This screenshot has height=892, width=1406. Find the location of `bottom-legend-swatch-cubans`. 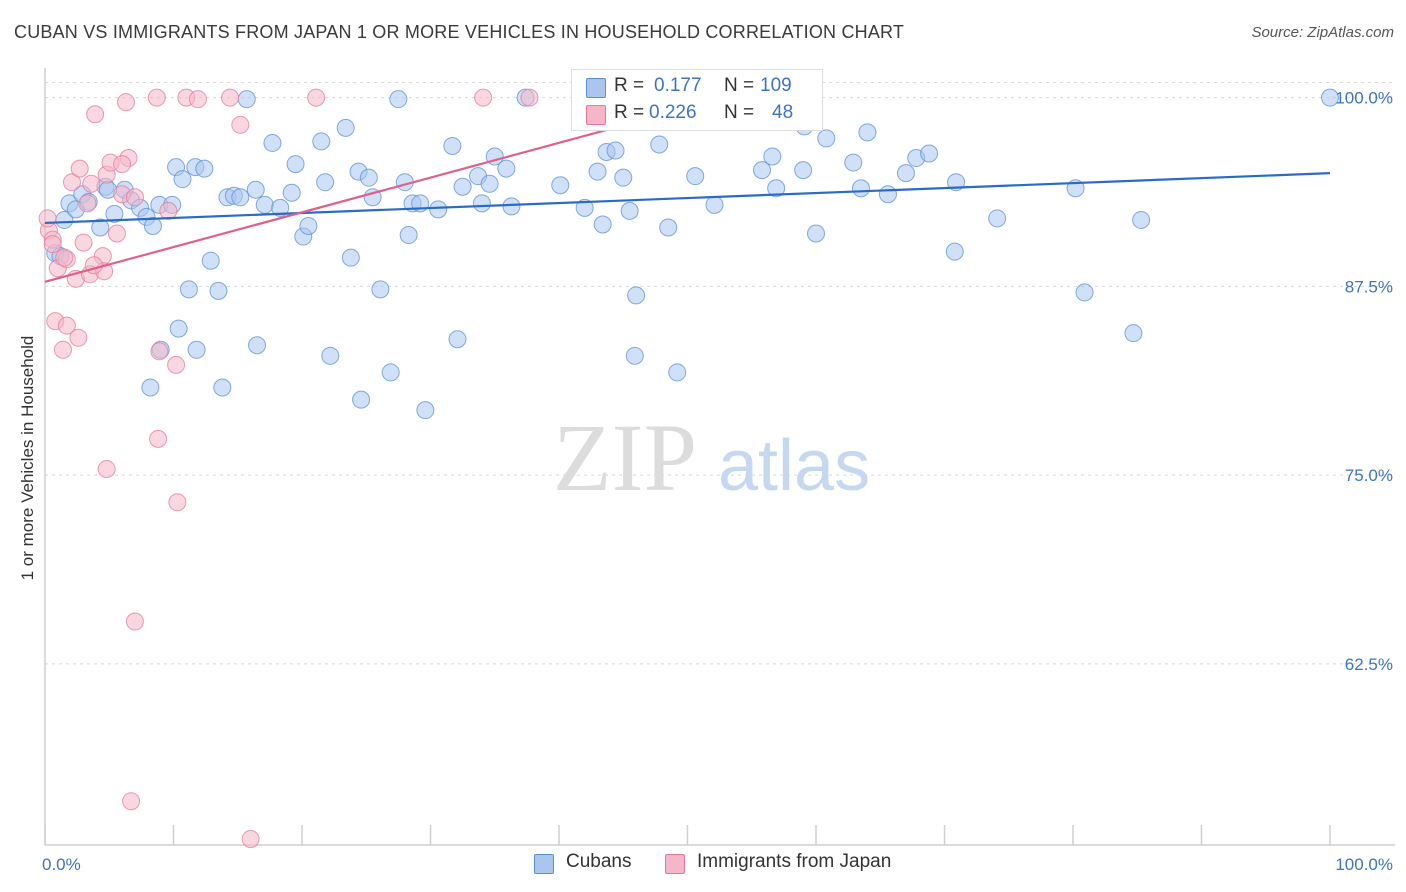

bottom-legend-swatch-cubans is located at coordinates (544, 864).